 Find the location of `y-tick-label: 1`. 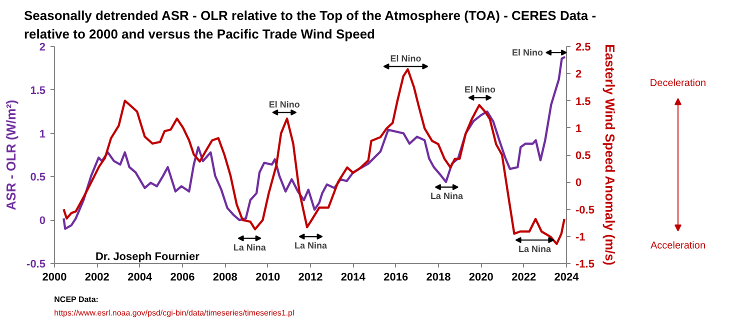

y-tick-label: 1 is located at coordinates (42, 134).